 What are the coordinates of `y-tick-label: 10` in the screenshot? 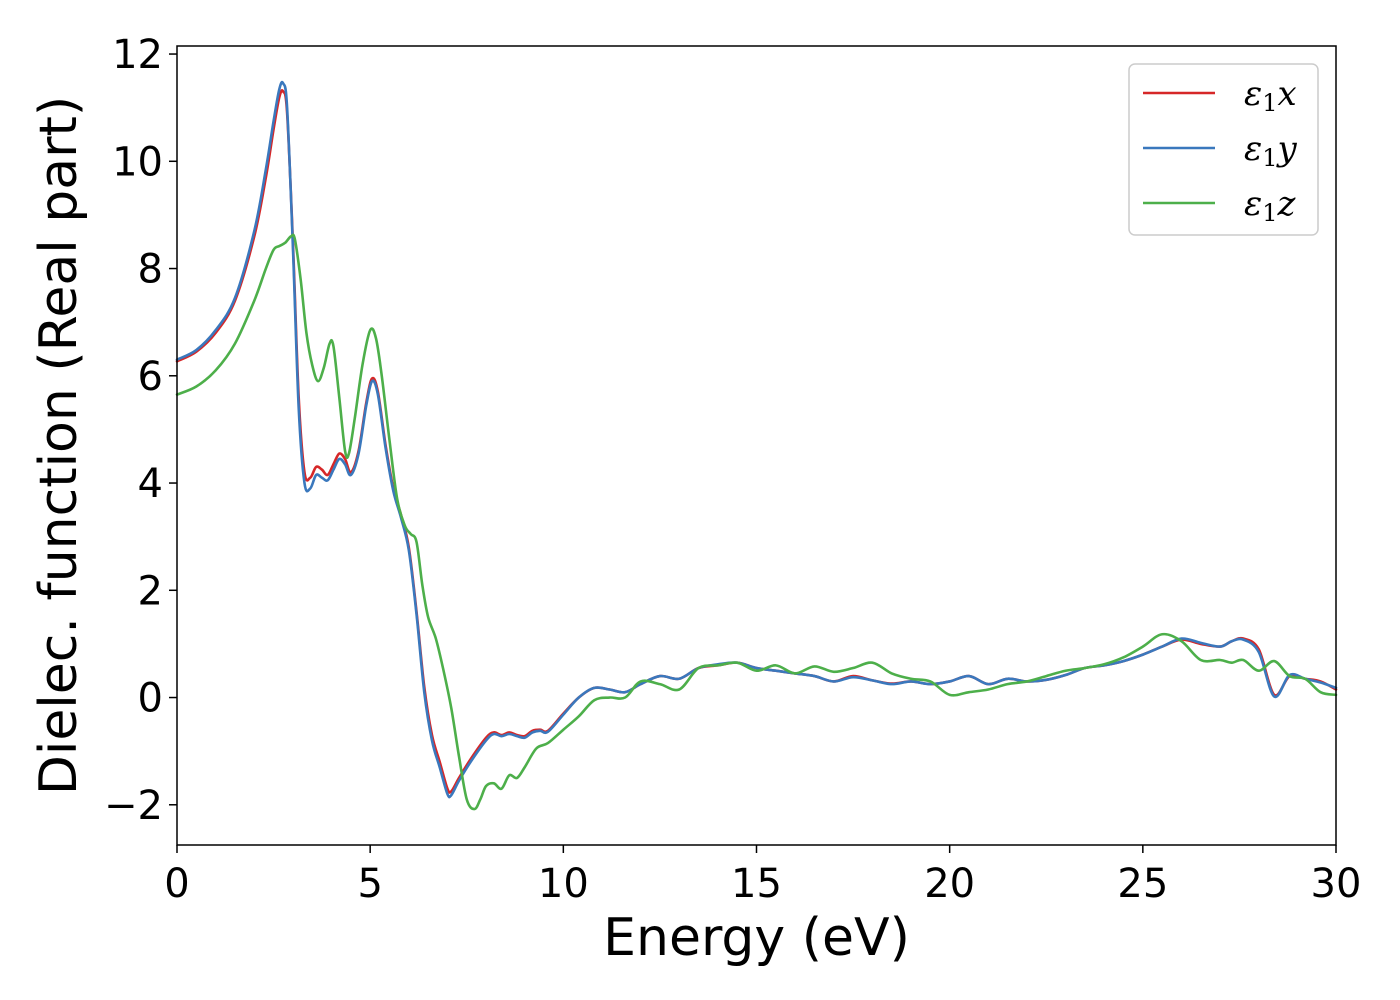 It's located at (137, 162).